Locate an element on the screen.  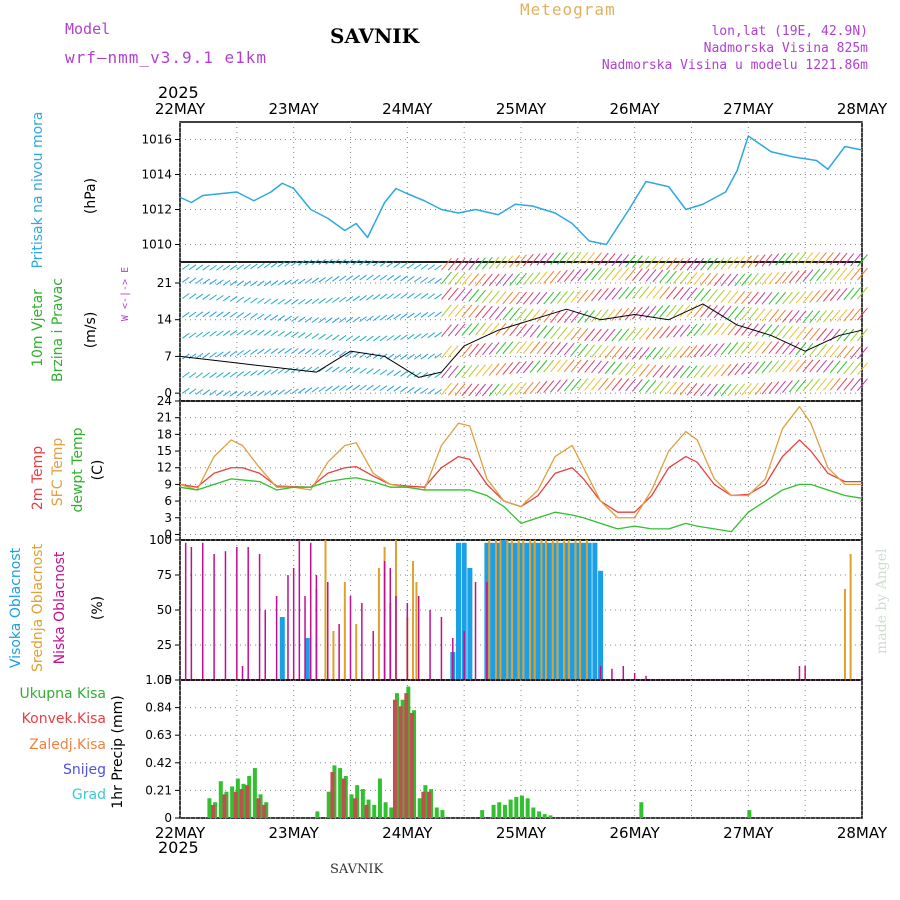
cloud-label-3: Niska Oblacnost is located at coordinates (60, 607).